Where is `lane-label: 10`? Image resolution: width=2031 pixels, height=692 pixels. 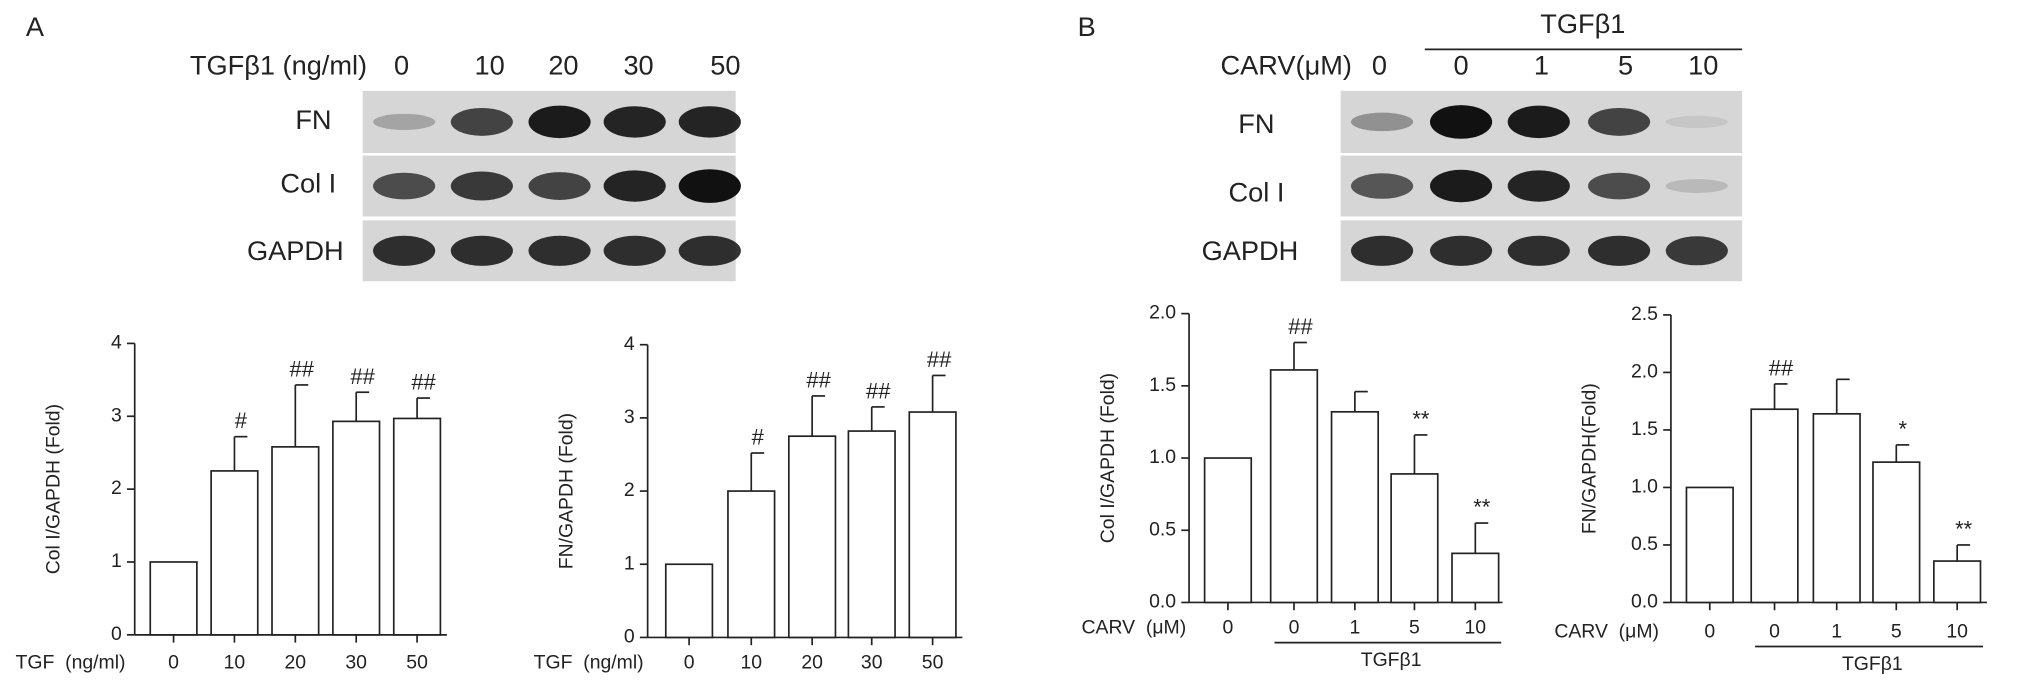 lane-label: 10 is located at coordinates (1703, 65).